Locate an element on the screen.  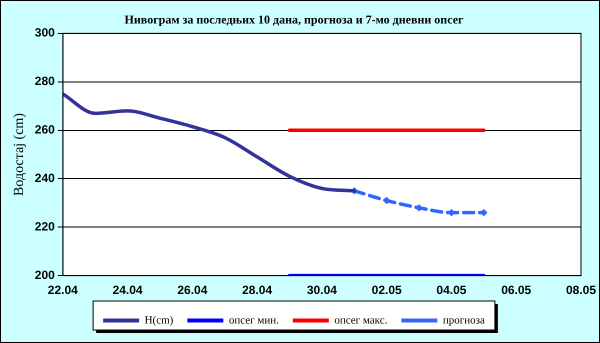
x-tick-label: 06.05 is located at coordinates (516, 290).